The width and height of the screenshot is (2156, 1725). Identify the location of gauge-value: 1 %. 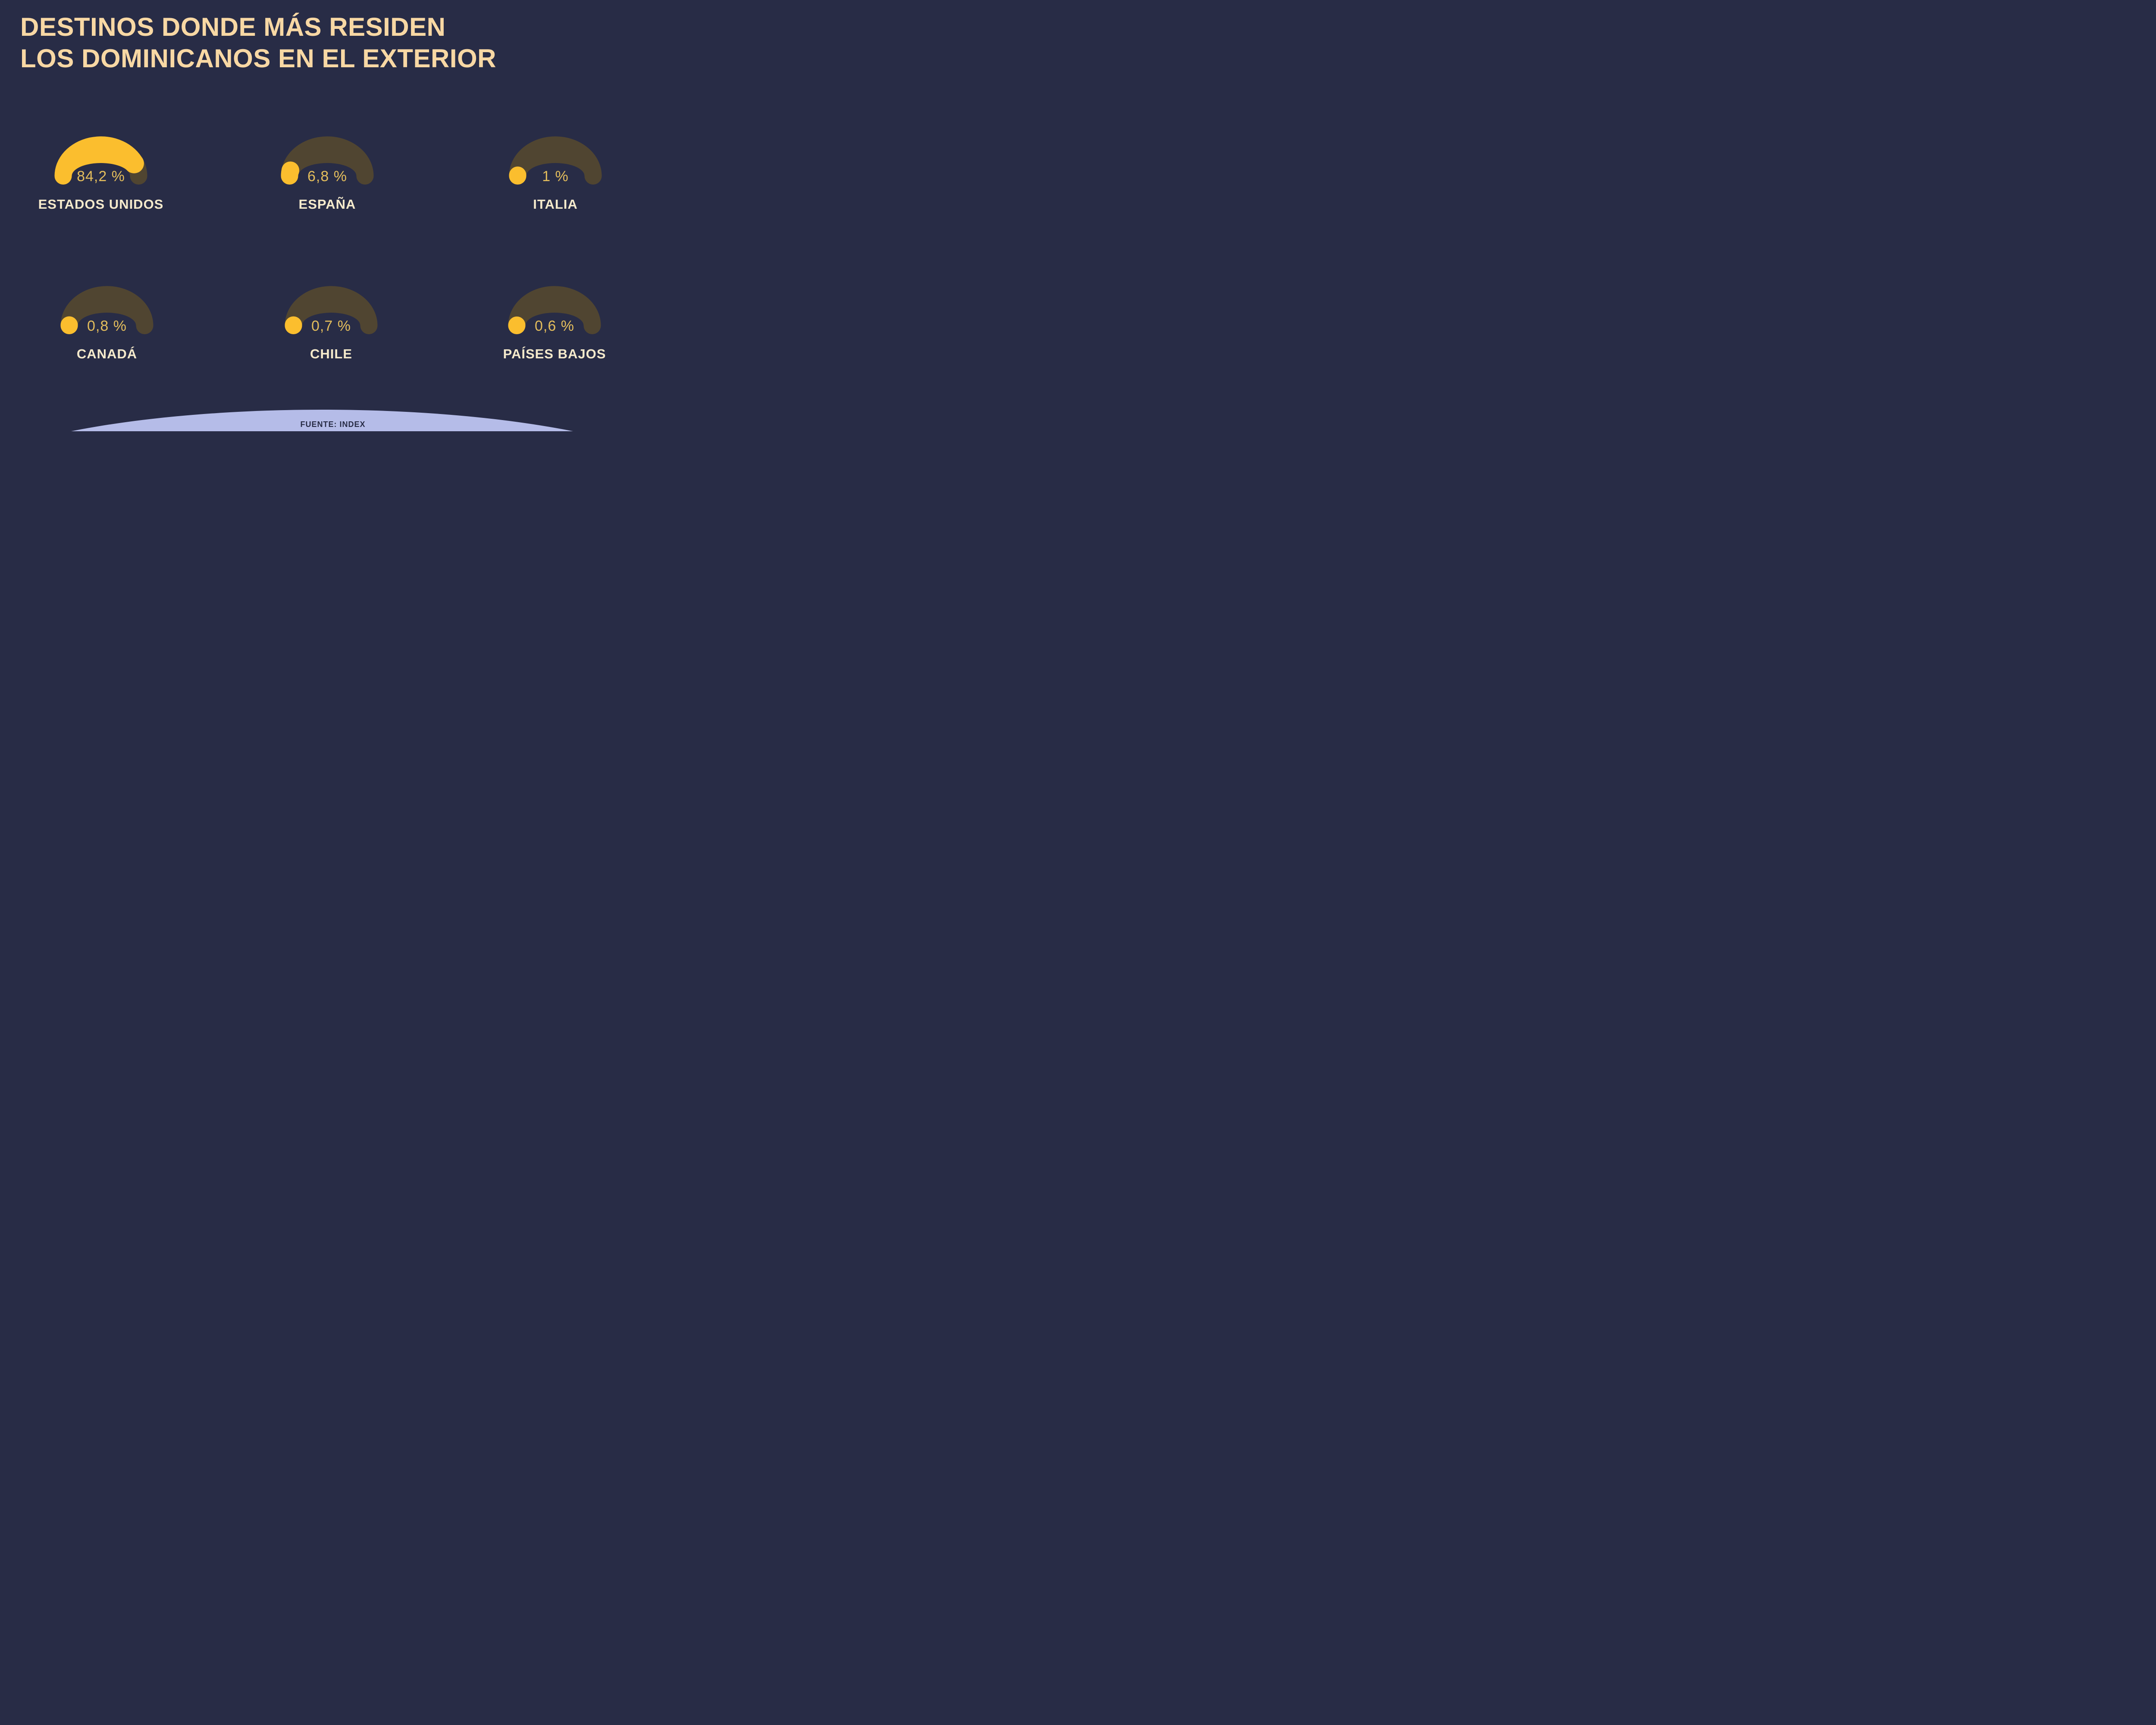
(555, 177).